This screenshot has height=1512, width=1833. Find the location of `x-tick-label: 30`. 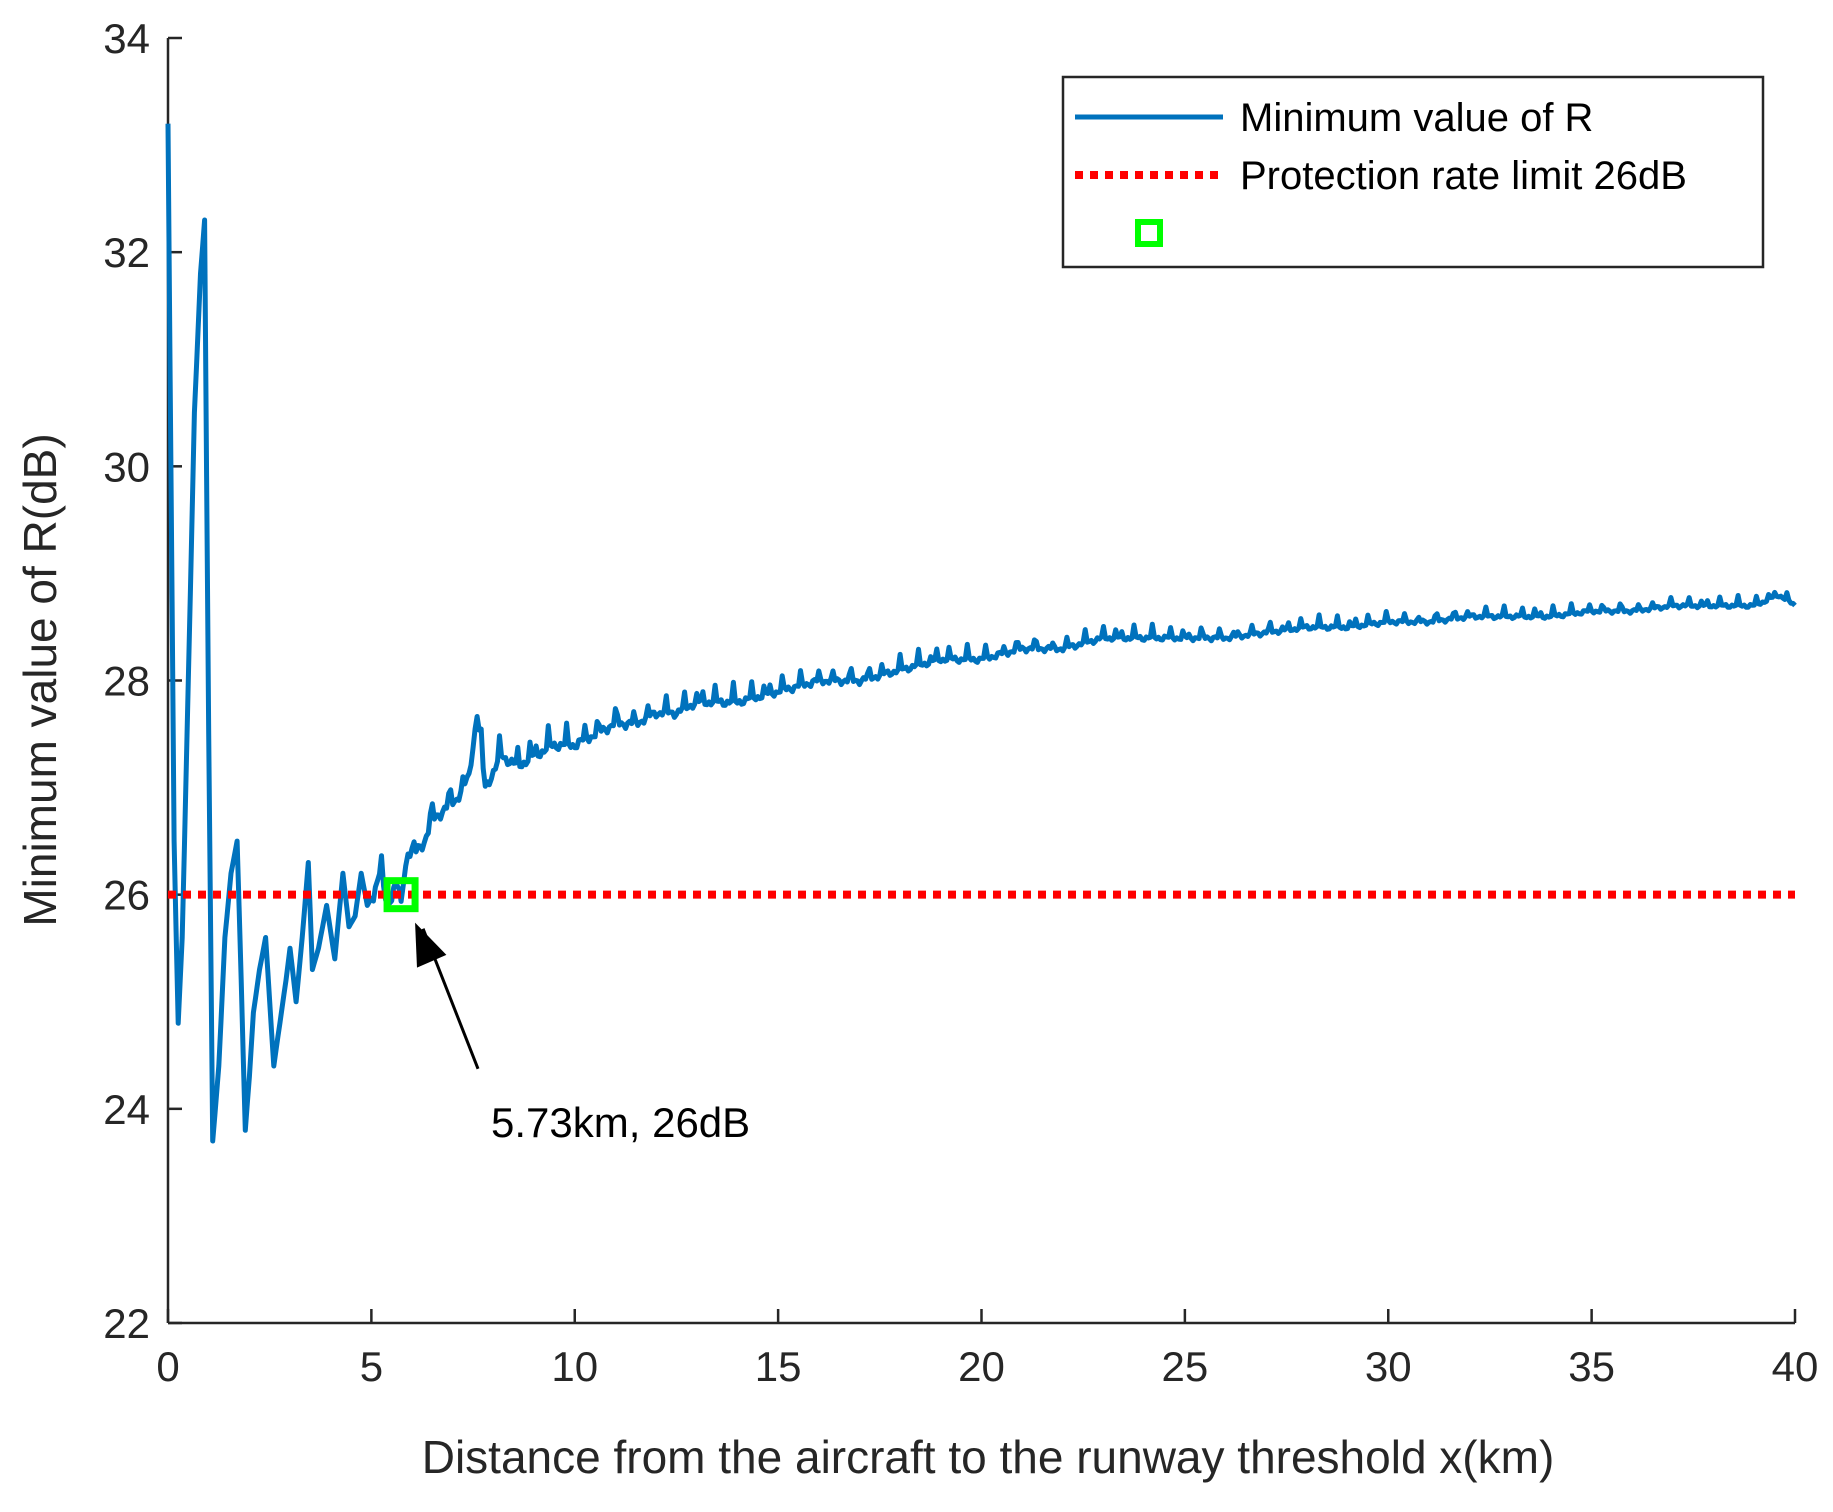

x-tick-label: 30 is located at coordinates (1388, 1366).